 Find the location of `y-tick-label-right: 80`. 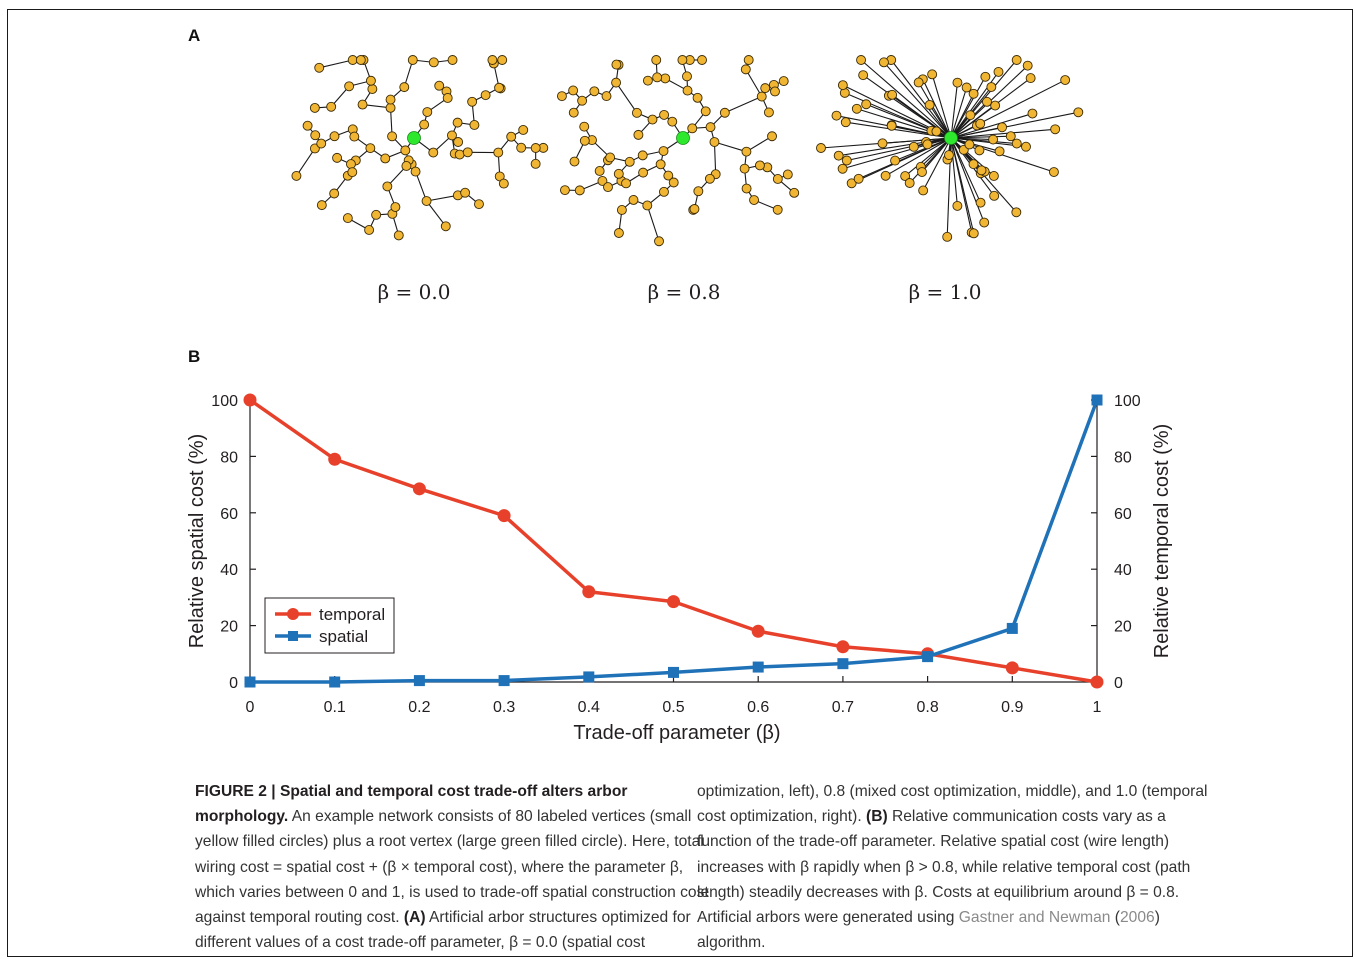

y-tick-label-right: 80 is located at coordinates (1123, 457).